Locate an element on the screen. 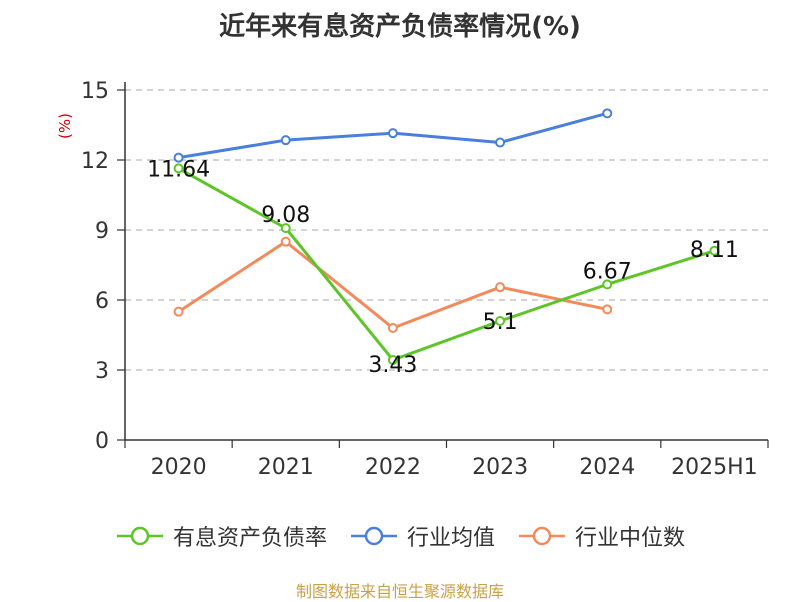  legend-item: 有息资产负债率 is located at coordinates (221, 536).